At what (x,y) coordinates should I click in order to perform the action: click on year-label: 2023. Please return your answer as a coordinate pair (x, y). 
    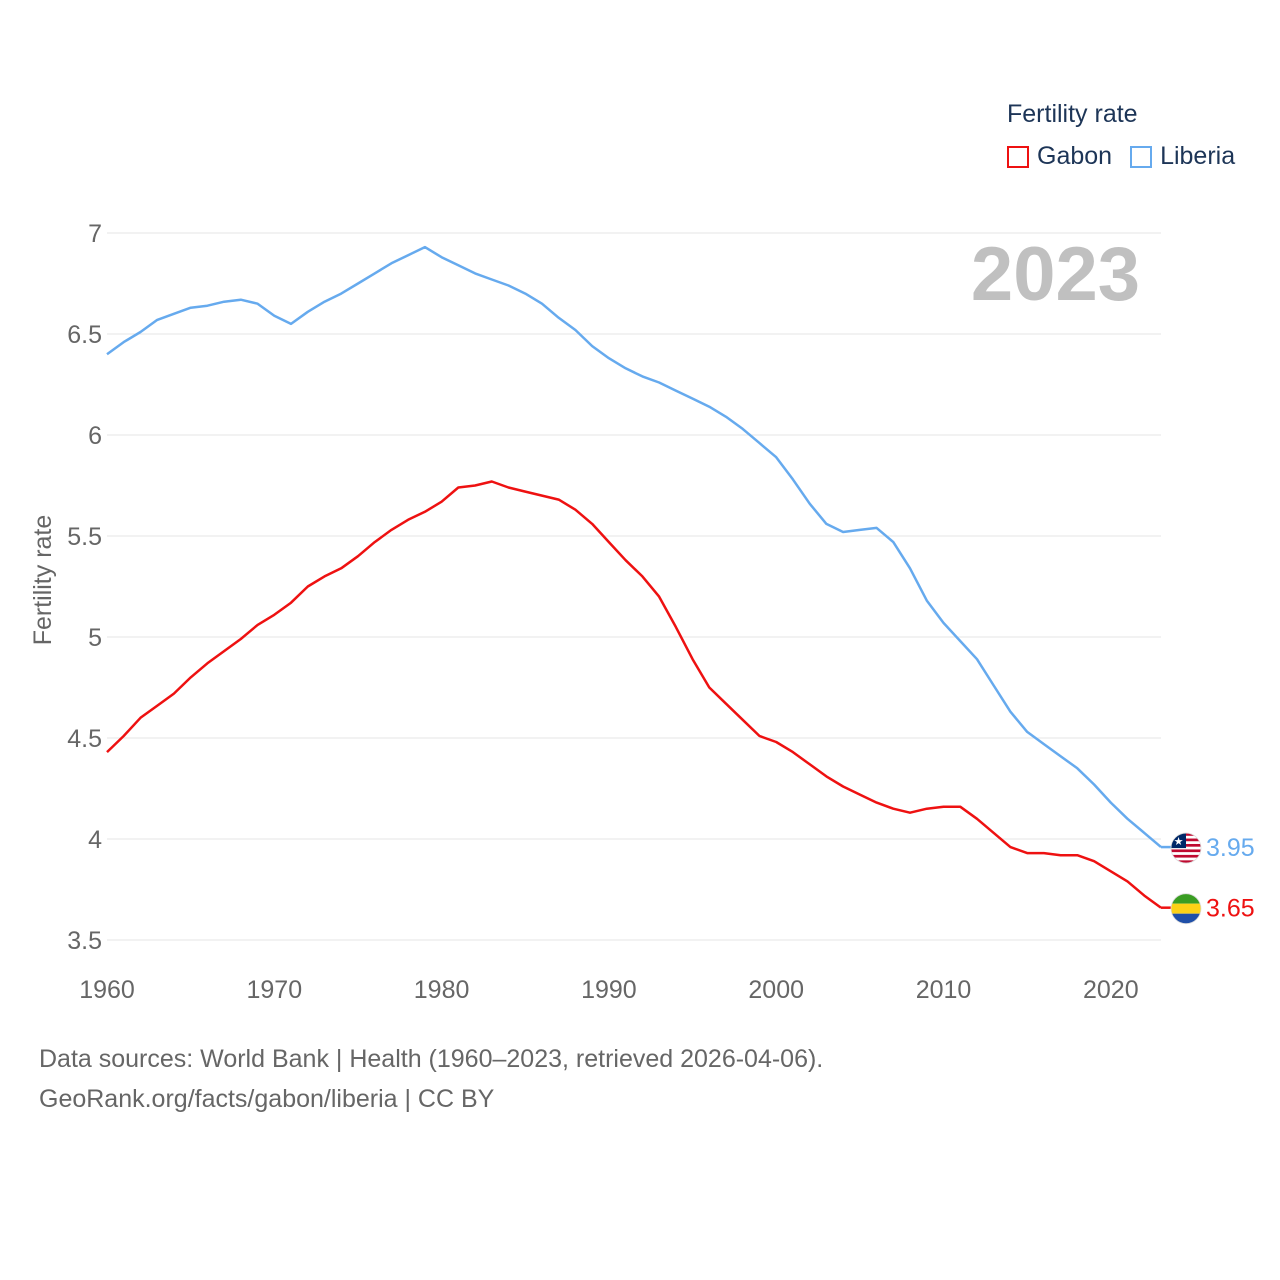
    Looking at the image, I should click on (1055, 274).